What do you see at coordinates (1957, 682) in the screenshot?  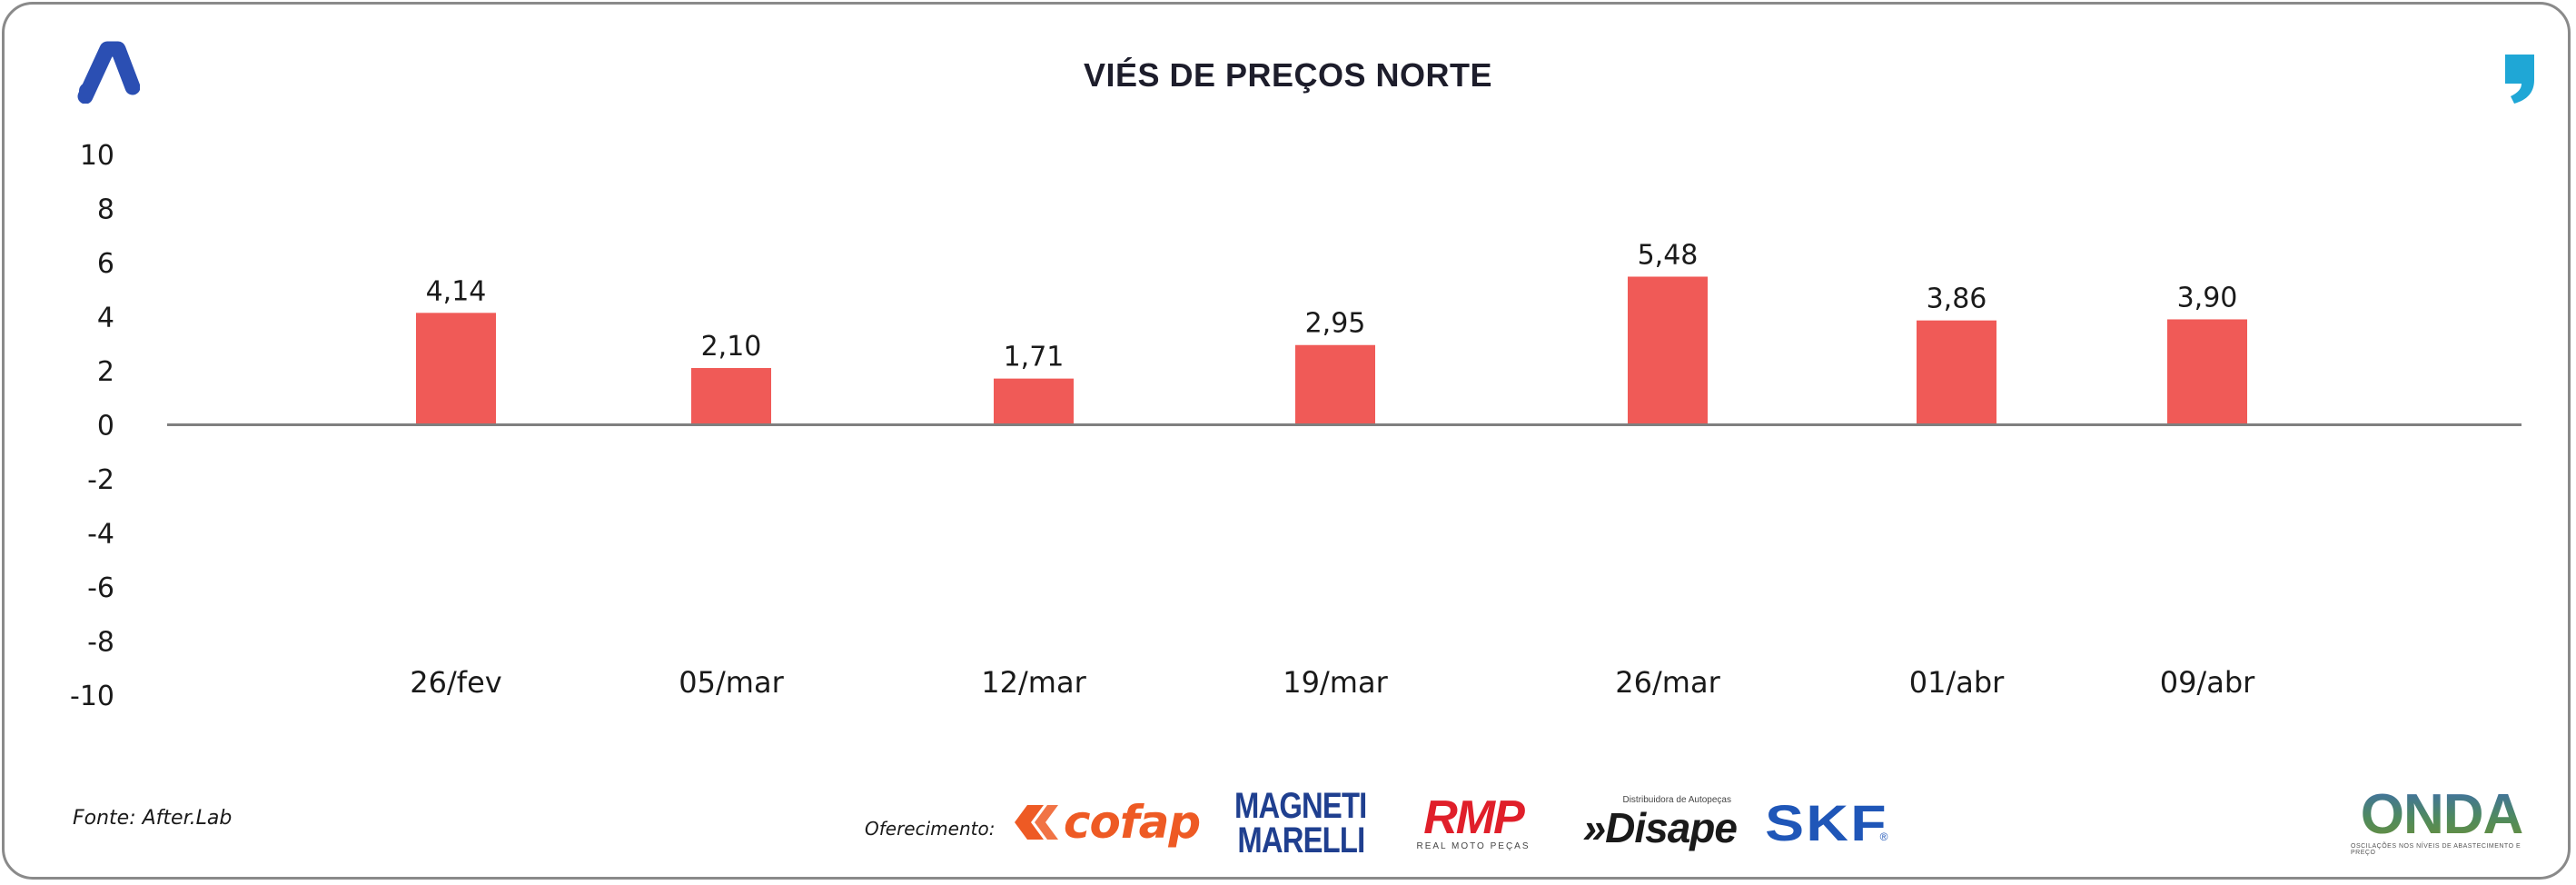 I see `x-tick-label: 01/abr` at bounding box center [1957, 682].